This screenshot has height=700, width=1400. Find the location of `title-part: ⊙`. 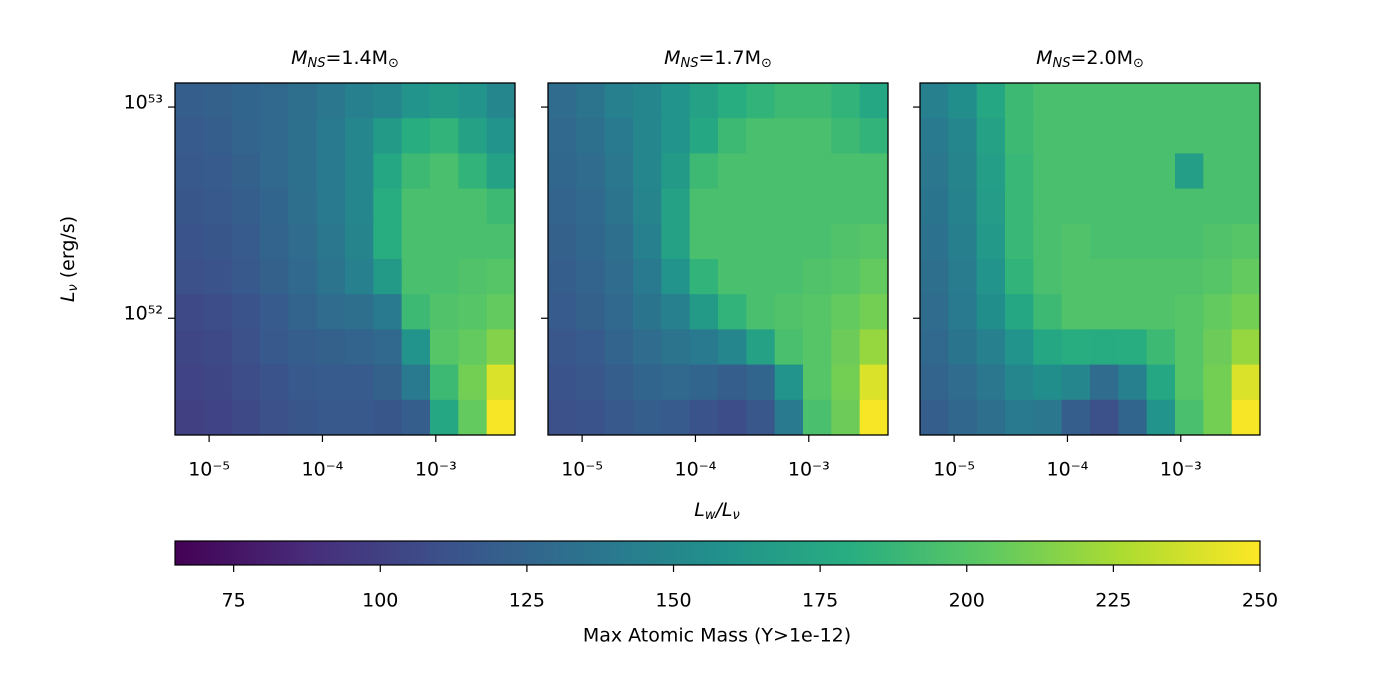

title-part: ⊙ is located at coordinates (1138, 63).